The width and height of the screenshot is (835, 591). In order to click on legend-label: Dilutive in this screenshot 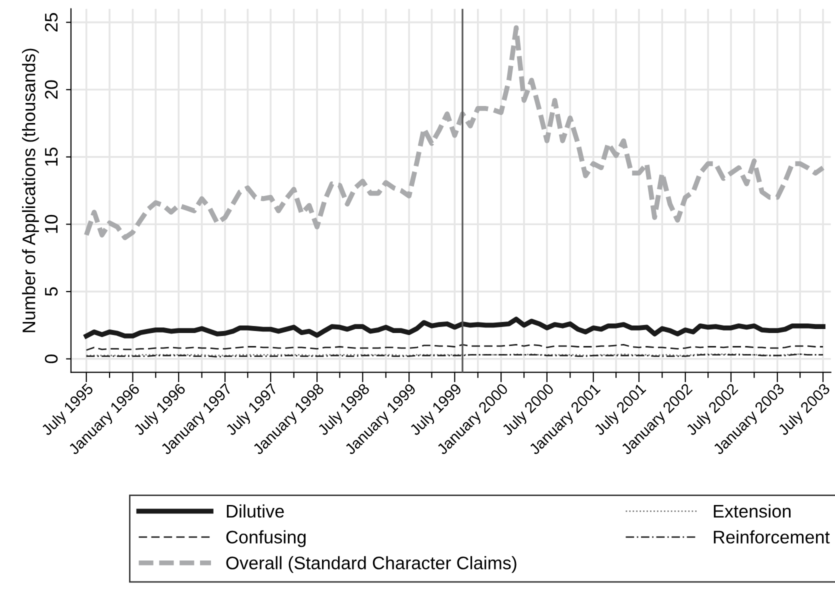, I will do `click(255, 511)`.